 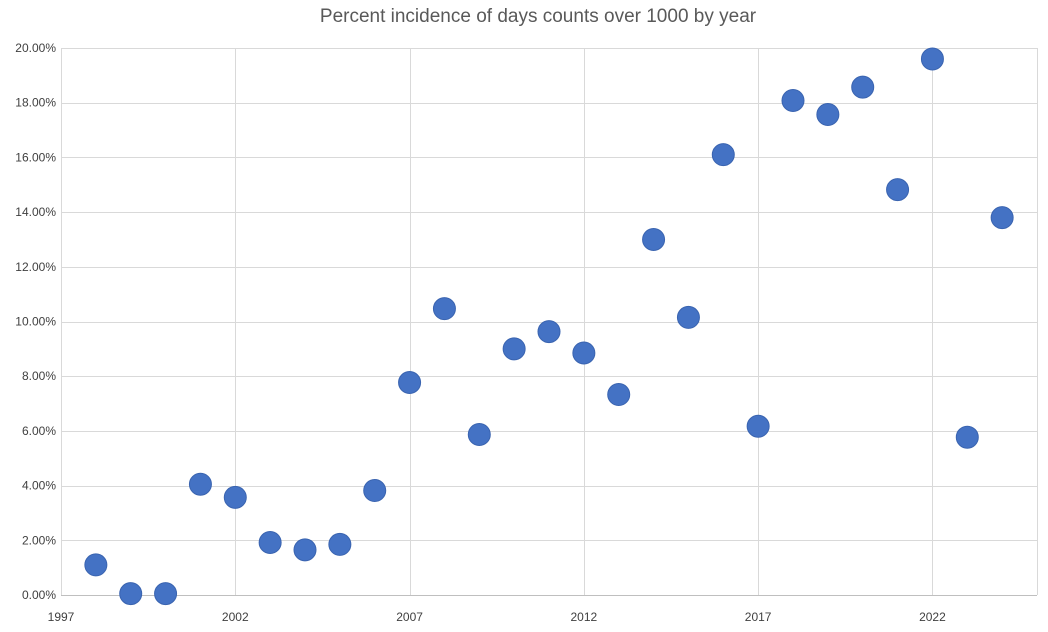 What do you see at coordinates (35, 103) in the screenshot?
I see `y-tick-label: 18.00%` at bounding box center [35, 103].